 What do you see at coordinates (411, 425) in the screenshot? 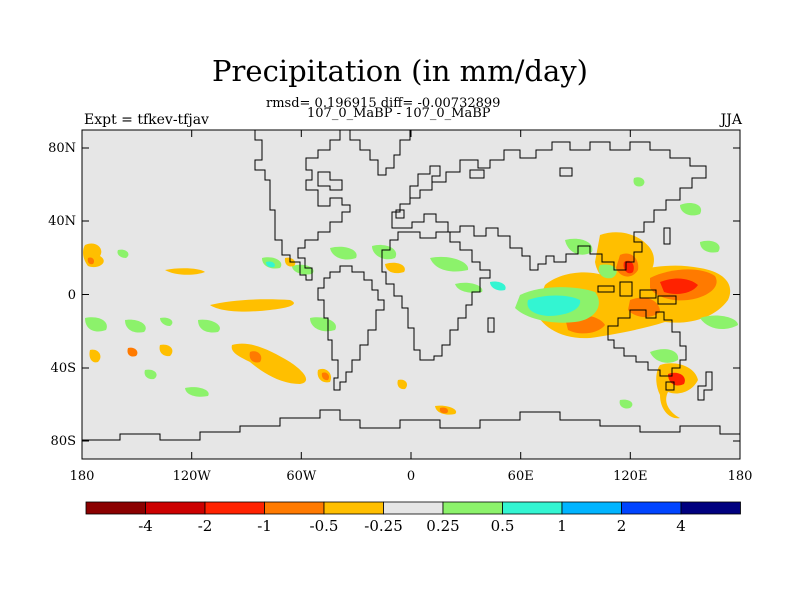
I see `coastline-antarctica` at bounding box center [411, 425].